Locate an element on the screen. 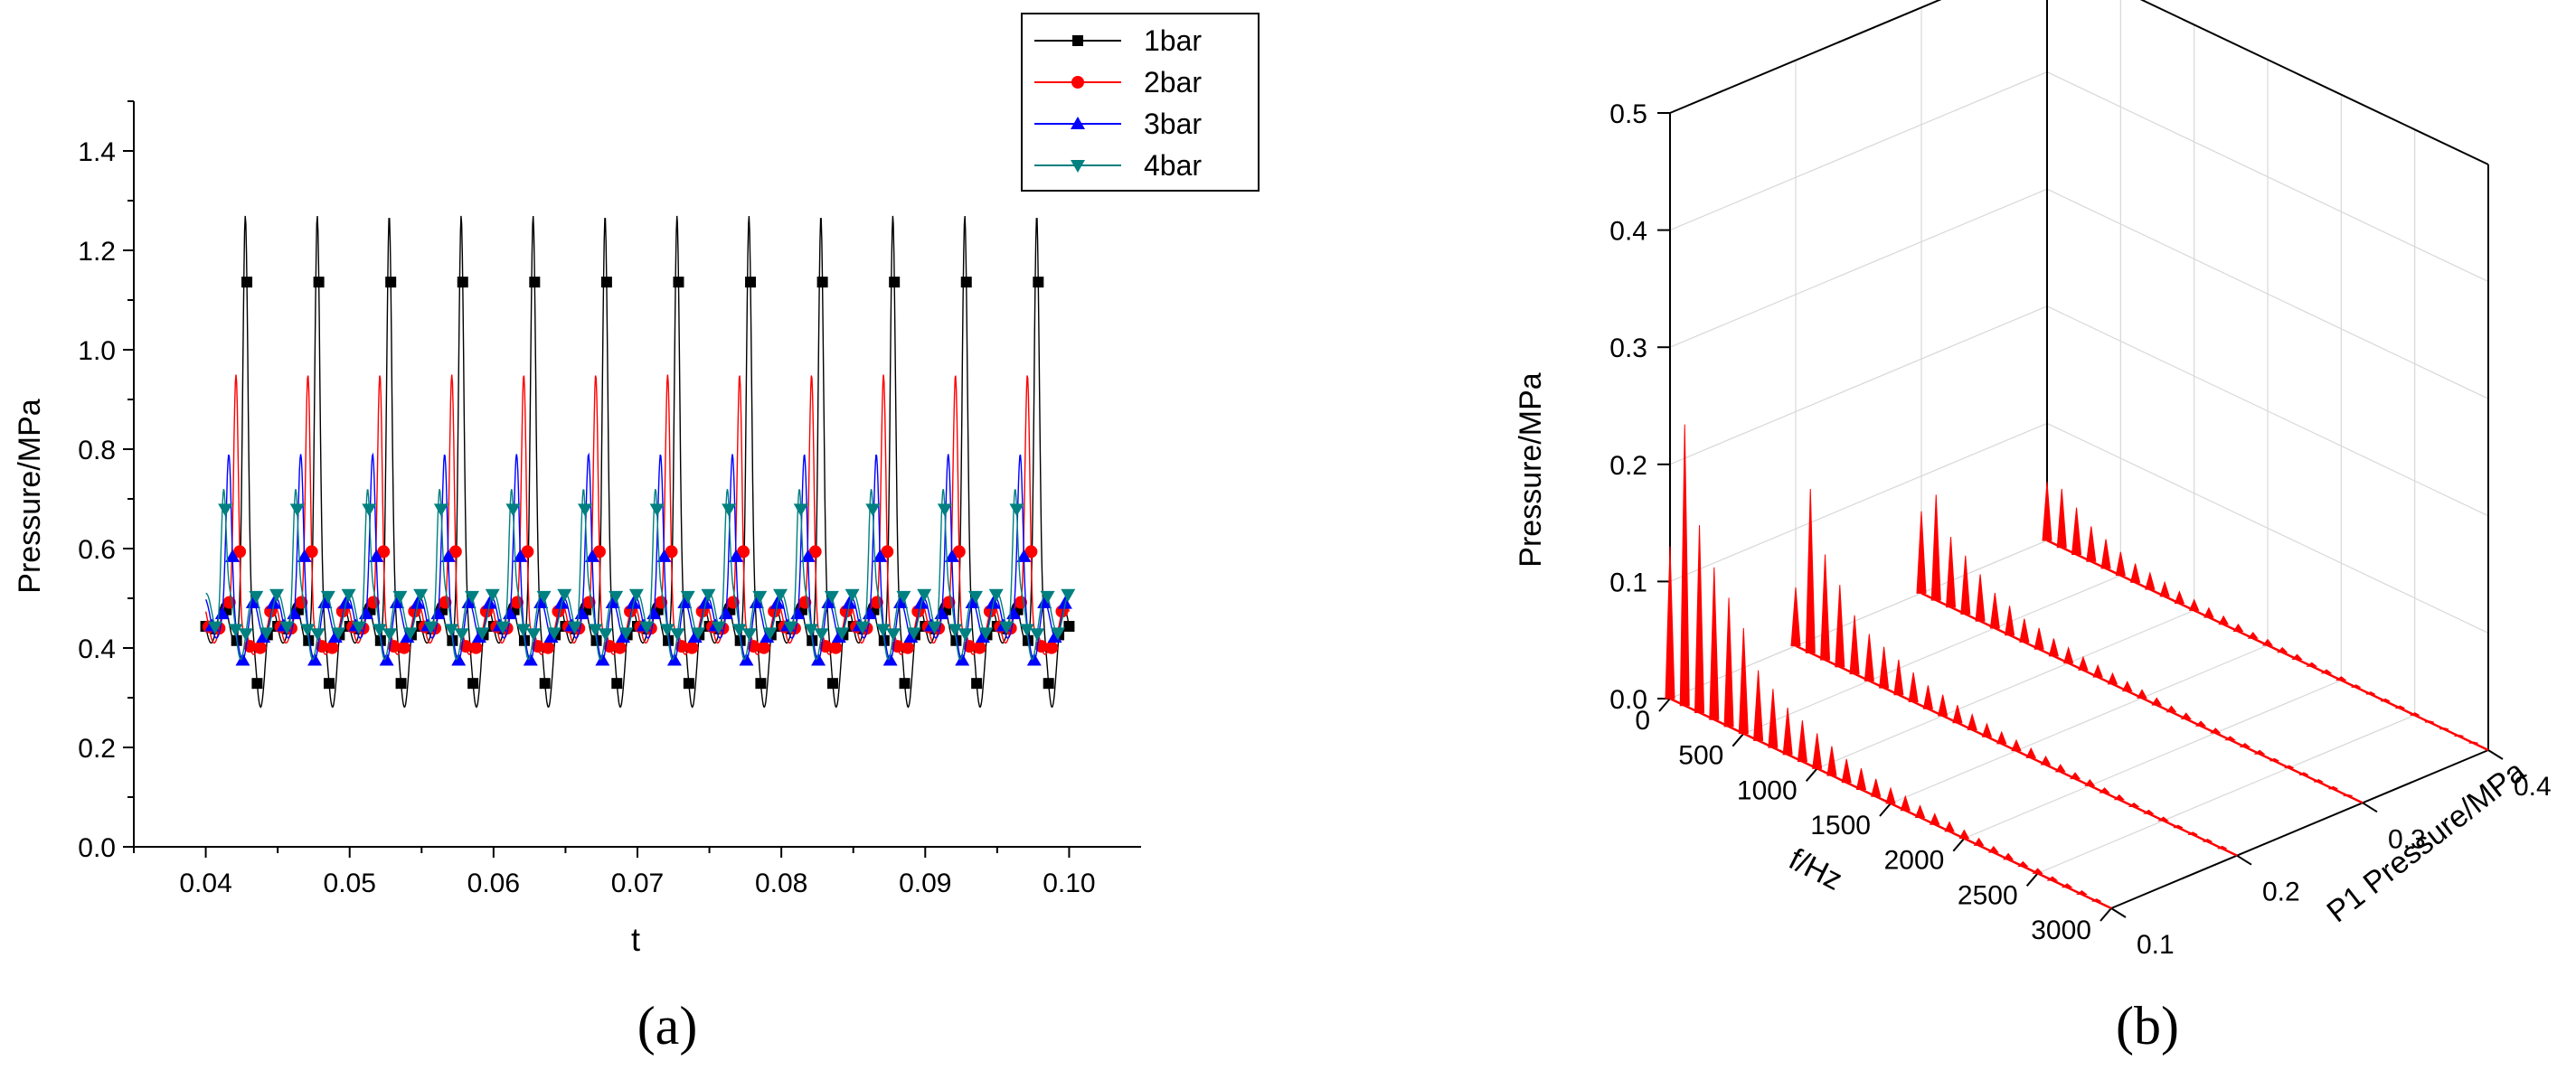  chart-a-ytick-label: 0.8 is located at coordinates (97, 450).